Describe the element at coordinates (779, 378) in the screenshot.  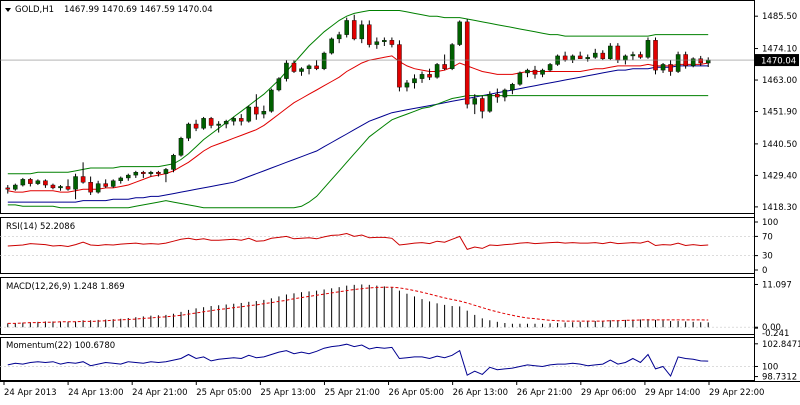
I see `momentum-tick-label: 98.7312` at that location.